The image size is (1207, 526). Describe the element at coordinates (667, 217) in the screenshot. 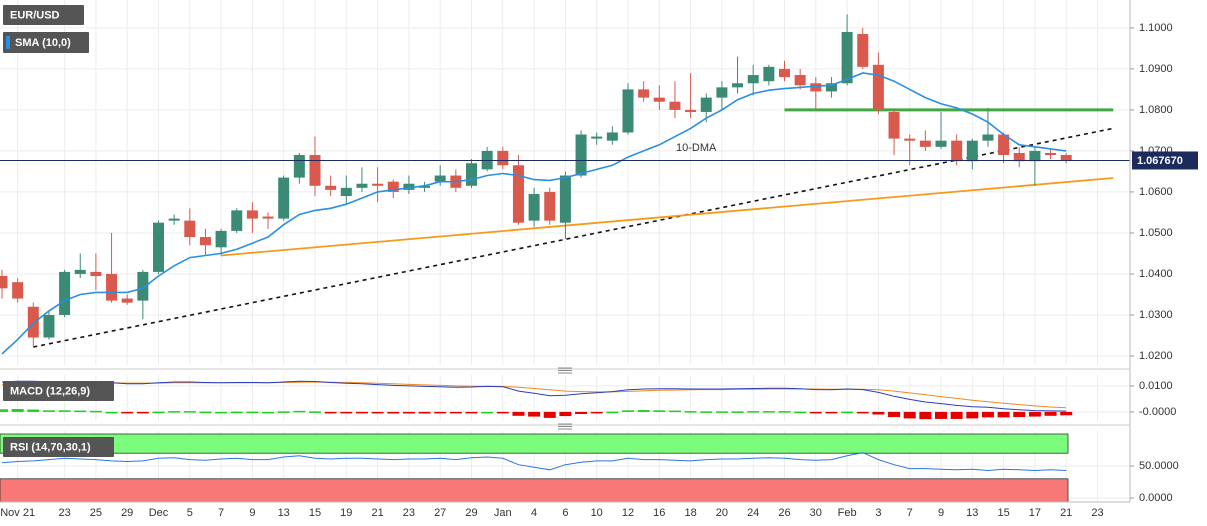

I see `trend-line` at that location.